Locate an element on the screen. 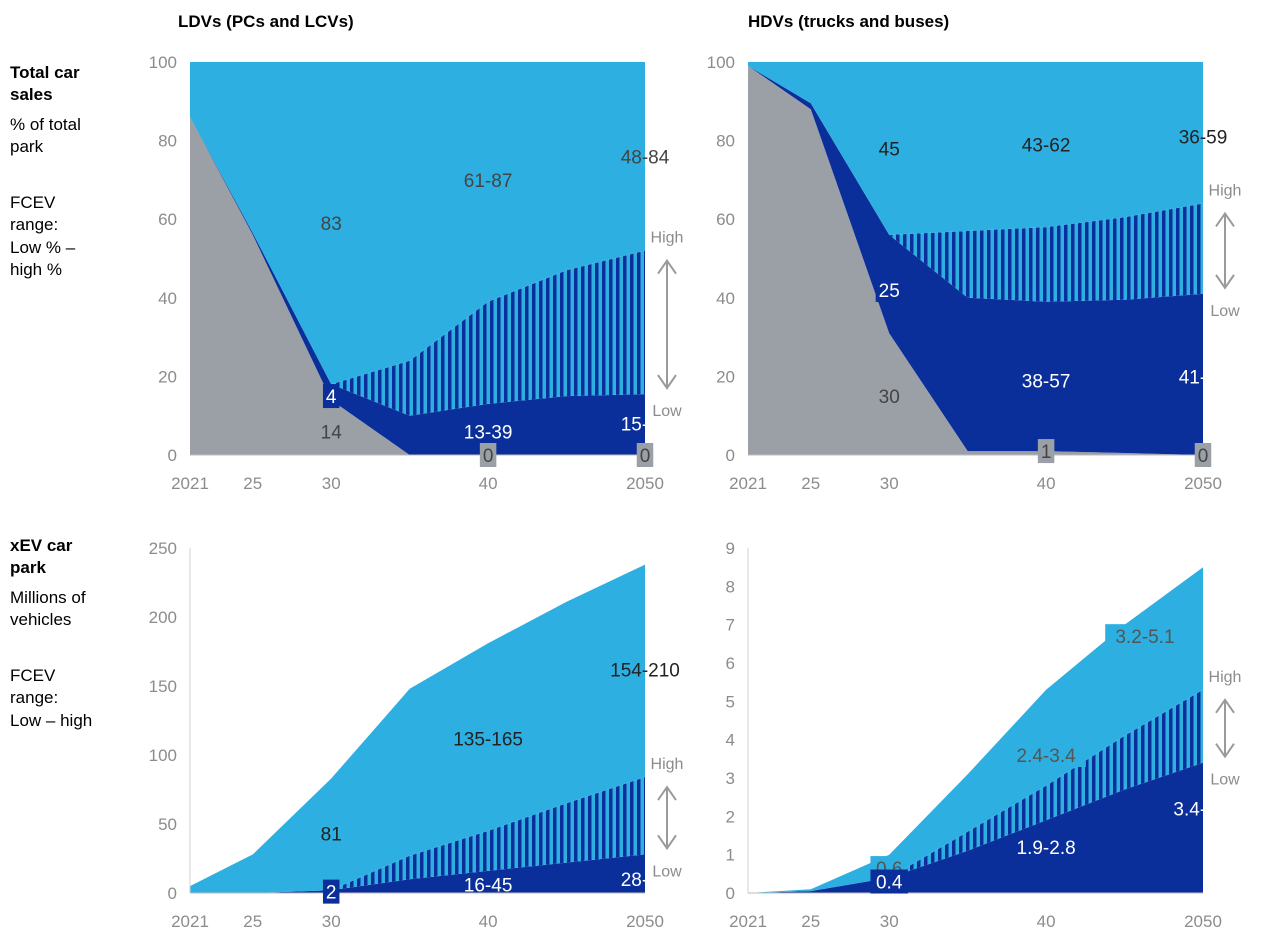 The image size is (1261, 931). data-label: 83 is located at coordinates (331, 224).